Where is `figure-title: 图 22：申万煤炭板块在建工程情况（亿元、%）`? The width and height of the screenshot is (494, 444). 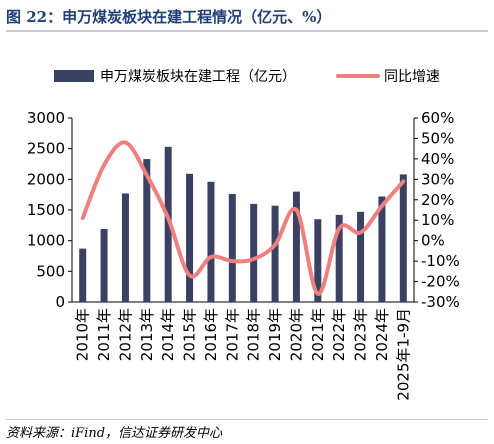
figure-title: 图 22：申万煤炭板块在建工程情况（亿元、%） is located at coordinates (169, 17).